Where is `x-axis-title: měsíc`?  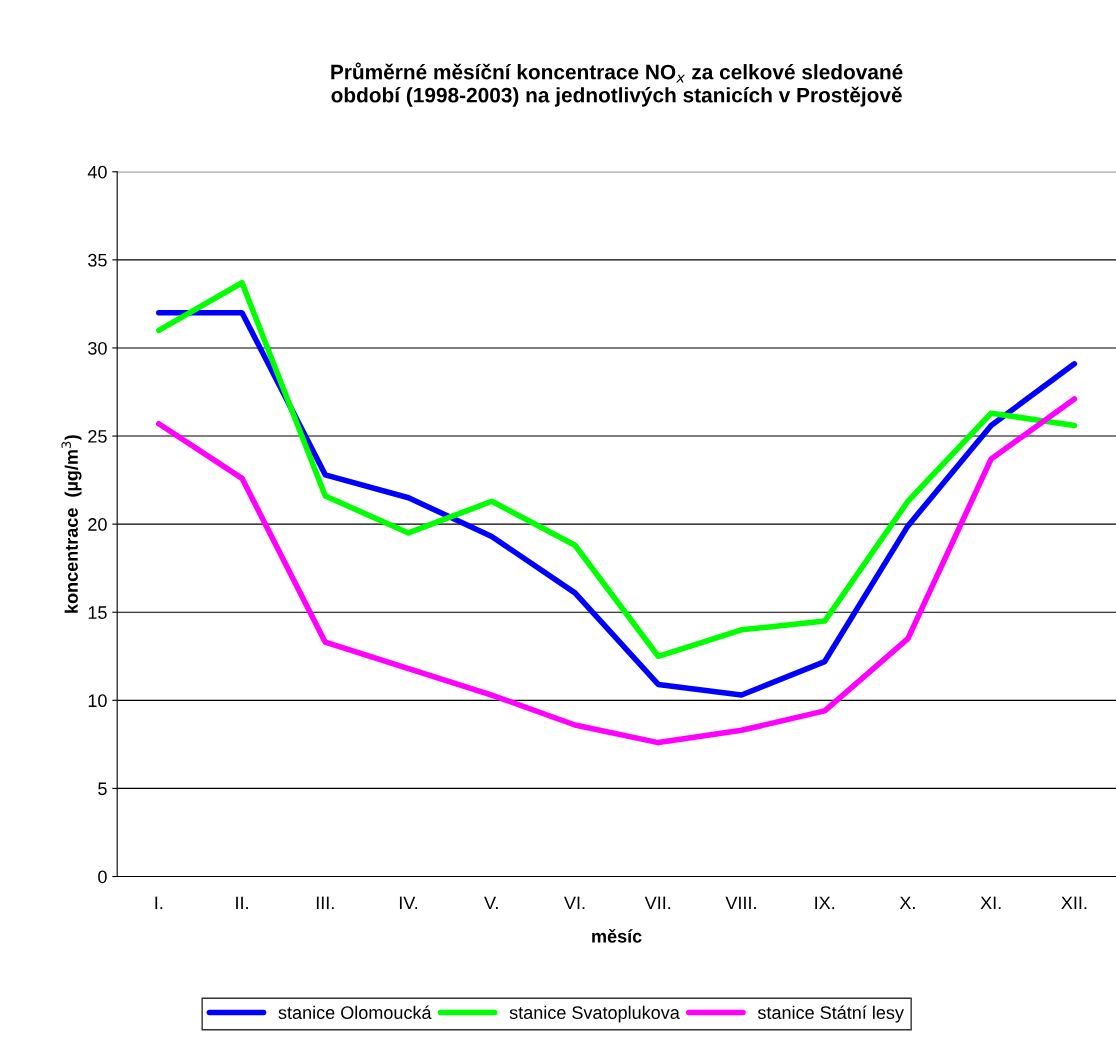
x-axis-title: měsíc is located at coordinates (617, 936).